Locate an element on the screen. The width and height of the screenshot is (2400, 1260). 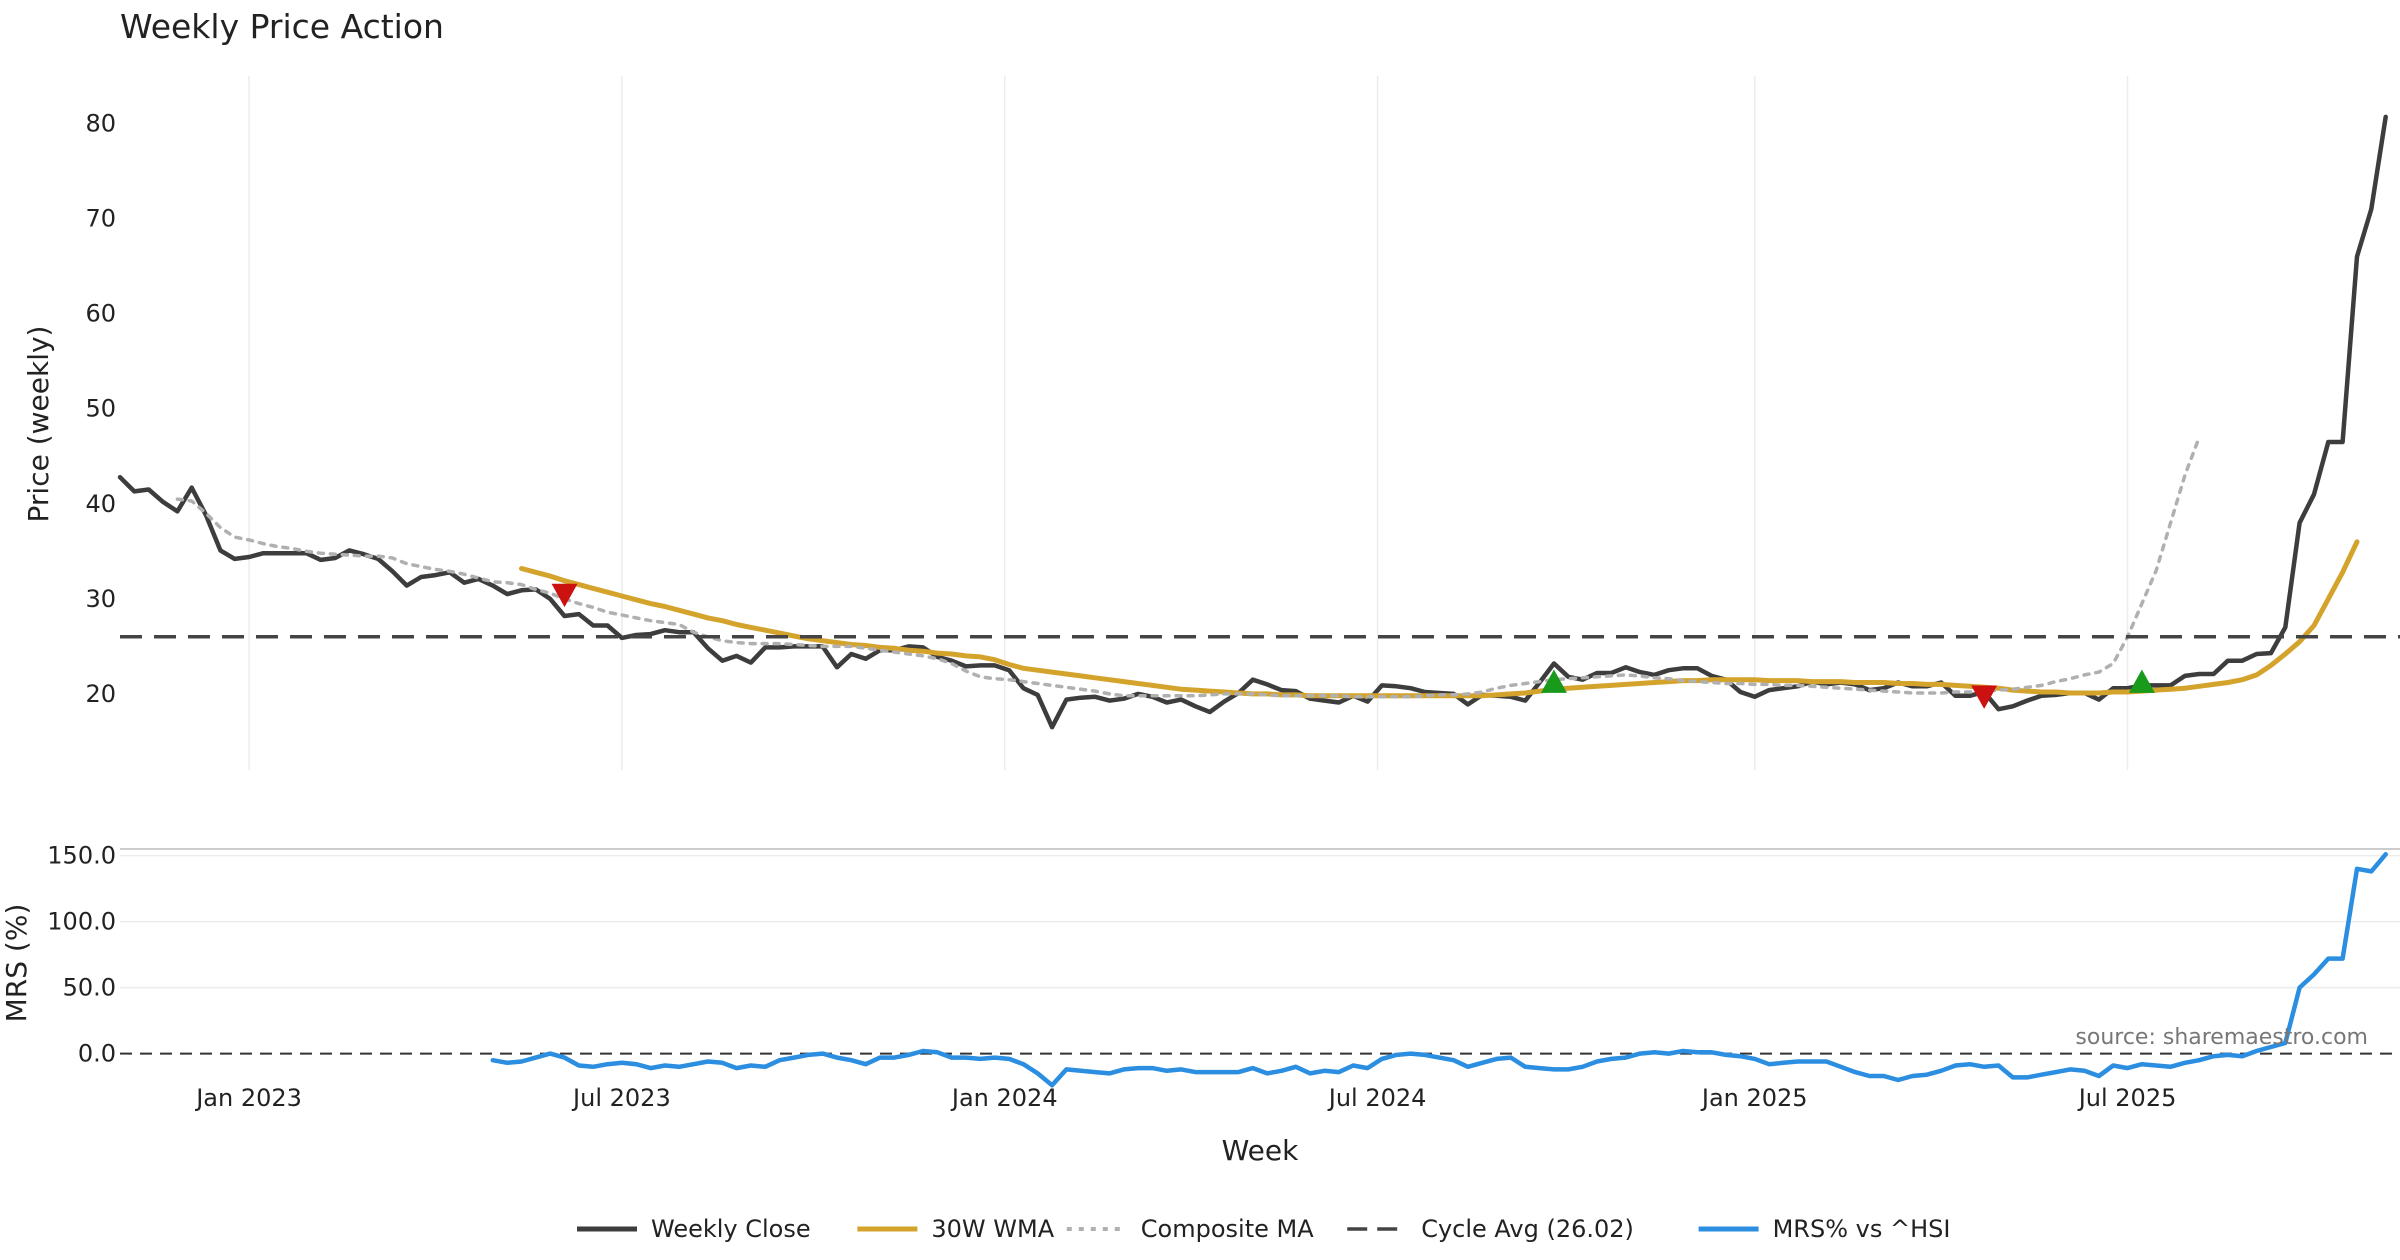
mrs-series is located at coordinates (1439, 970).